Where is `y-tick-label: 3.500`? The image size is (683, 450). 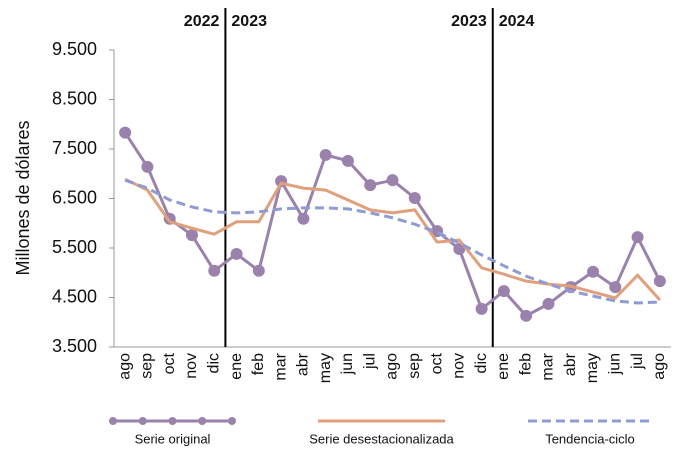
y-tick-label: 3.500 is located at coordinates (74, 346).